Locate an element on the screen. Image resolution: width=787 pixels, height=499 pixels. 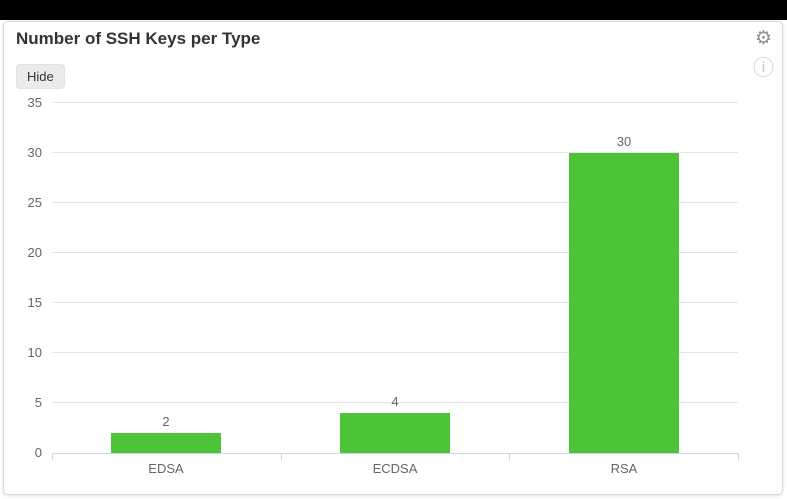
bar-value-label: 30 is located at coordinates (624, 141).